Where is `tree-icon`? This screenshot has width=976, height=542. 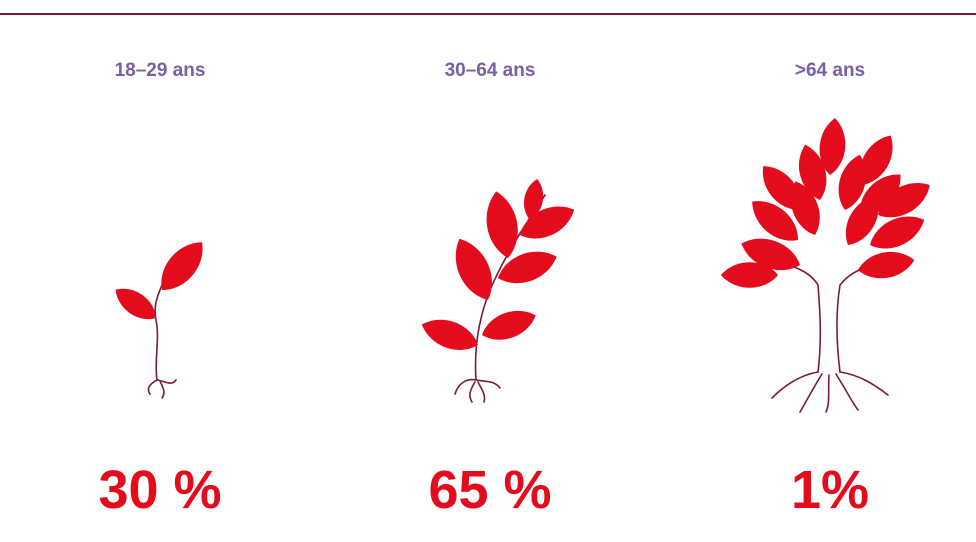 tree-icon is located at coordinates (828, 264).